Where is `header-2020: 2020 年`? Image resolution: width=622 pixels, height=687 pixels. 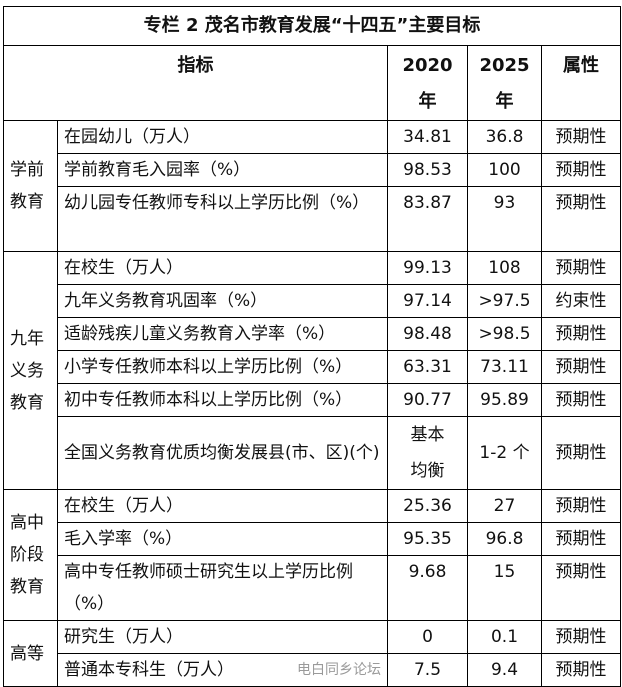
header-2020: 2020 年 is located at coordinates (427, 83).